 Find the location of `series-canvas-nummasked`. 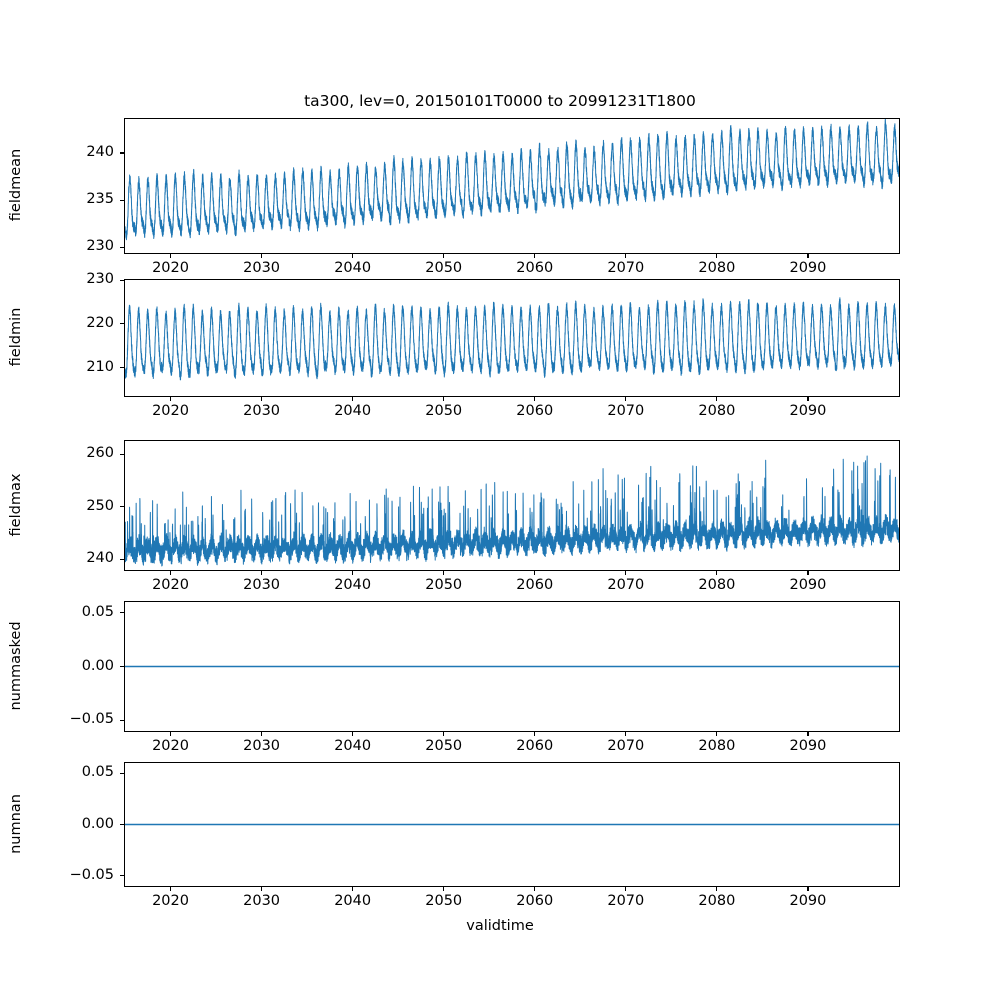

series-canvas-nummasked is located at coordinates (512, 666).